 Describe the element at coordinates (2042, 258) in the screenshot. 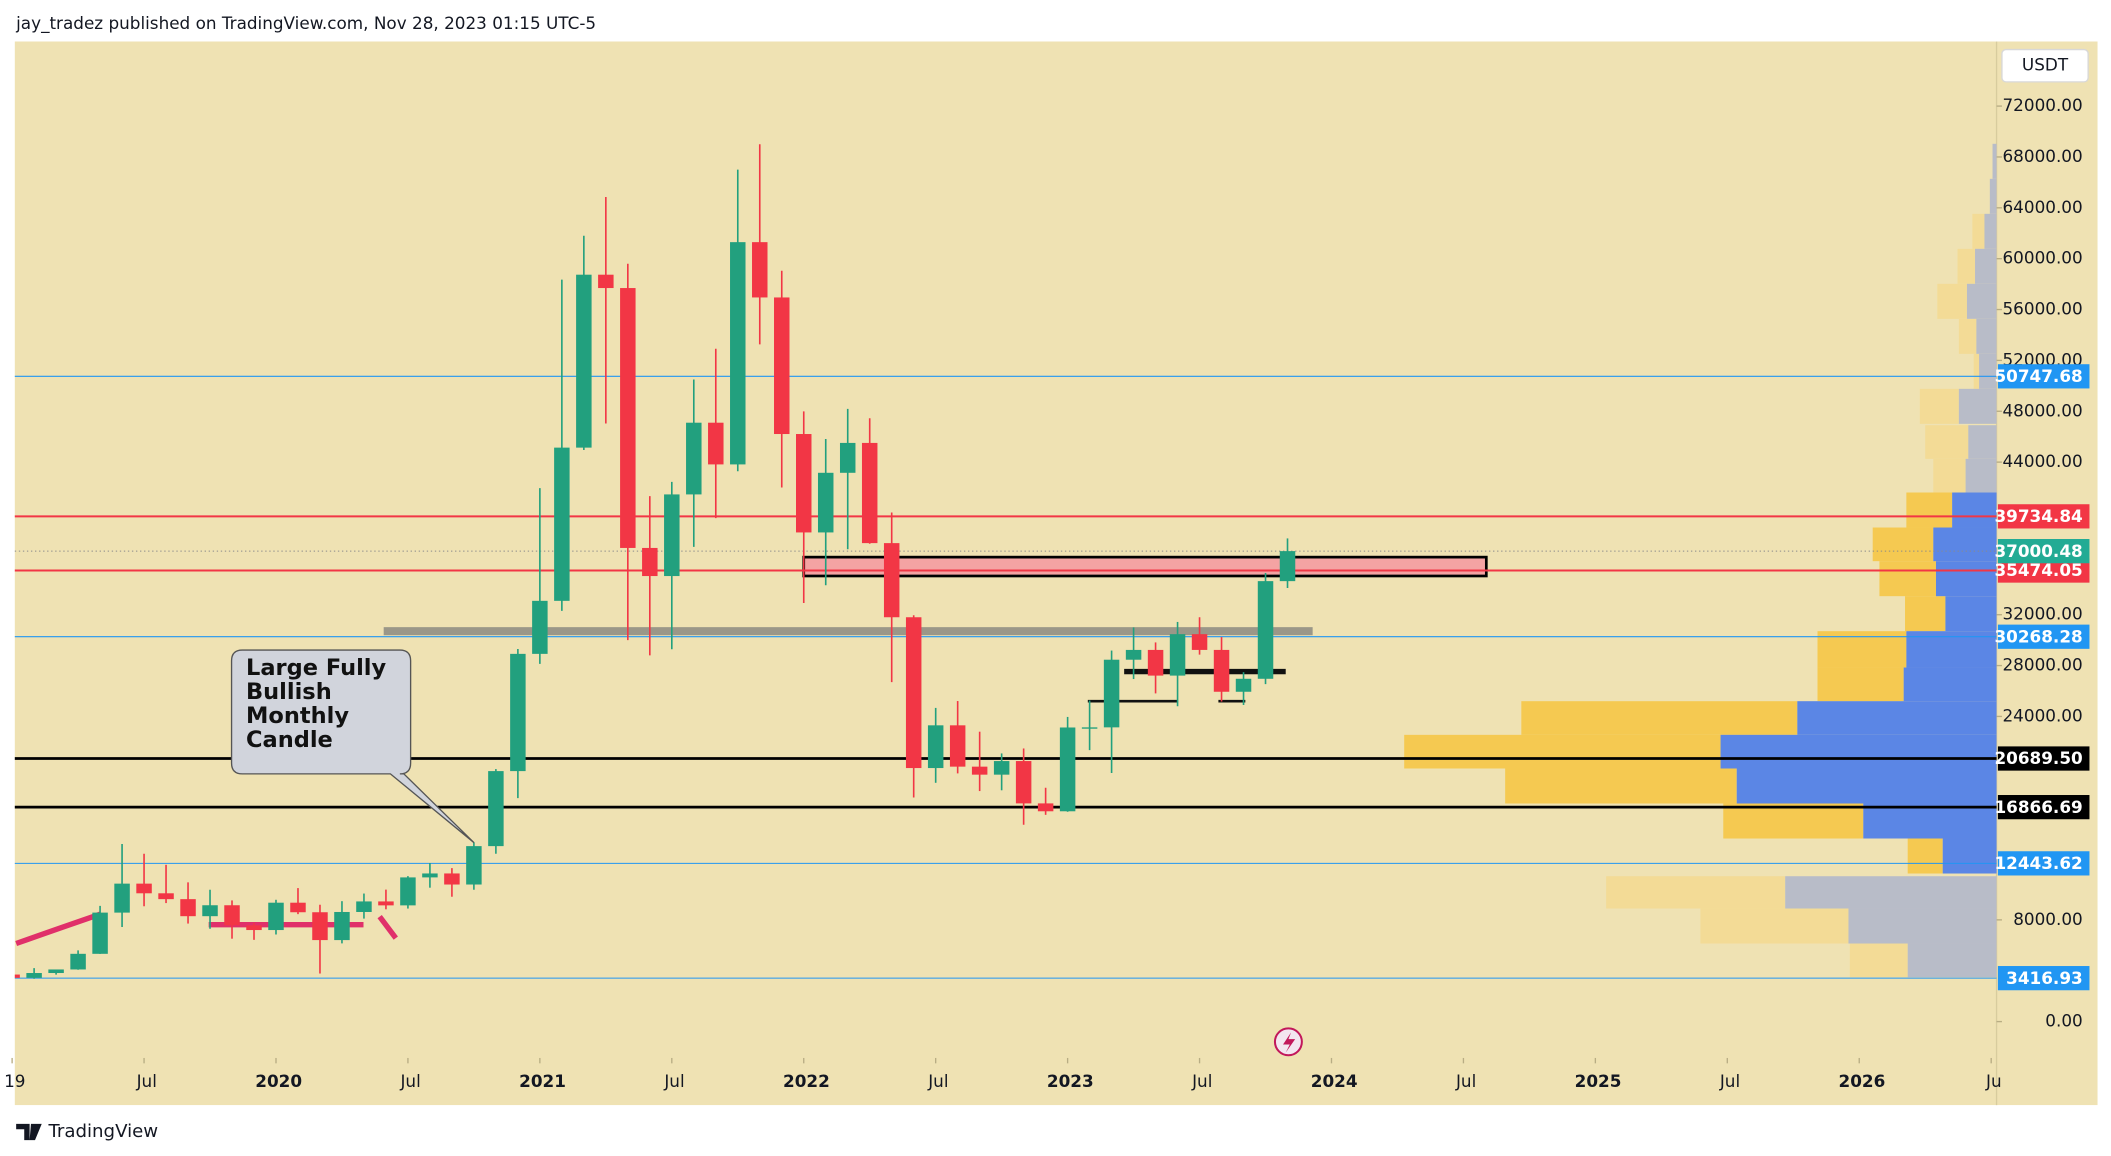

I see `y-tick-label: 60000.00` at that location.